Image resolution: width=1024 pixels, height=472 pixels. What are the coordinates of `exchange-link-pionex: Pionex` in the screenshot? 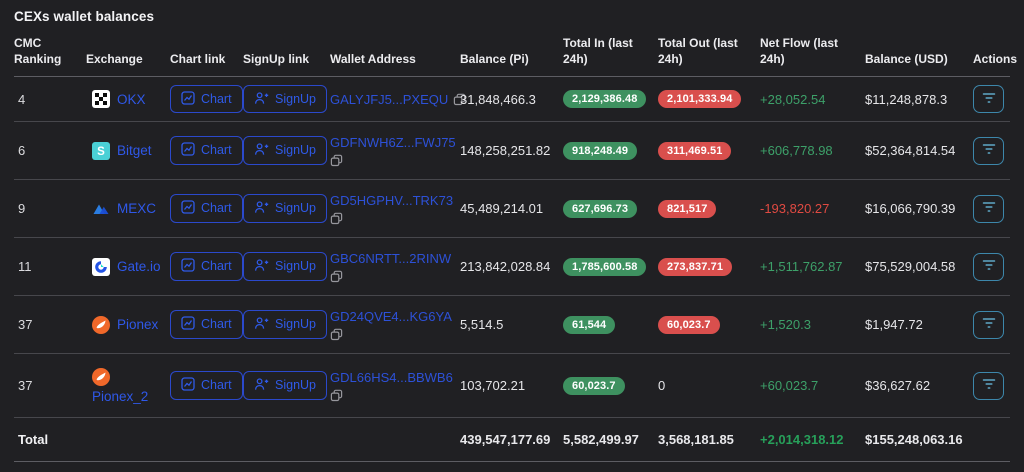 It's located at (128, 324).